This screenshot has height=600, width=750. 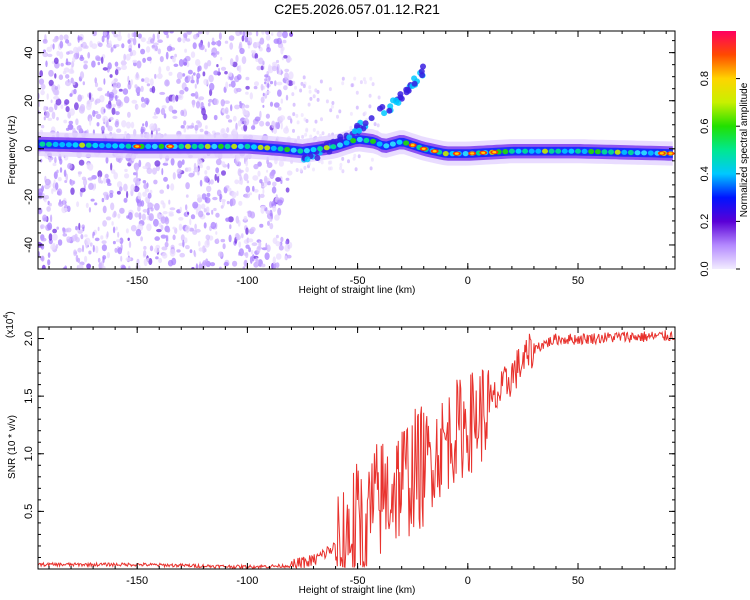 I want to click on branch-mark, so click(x=382, y=107).